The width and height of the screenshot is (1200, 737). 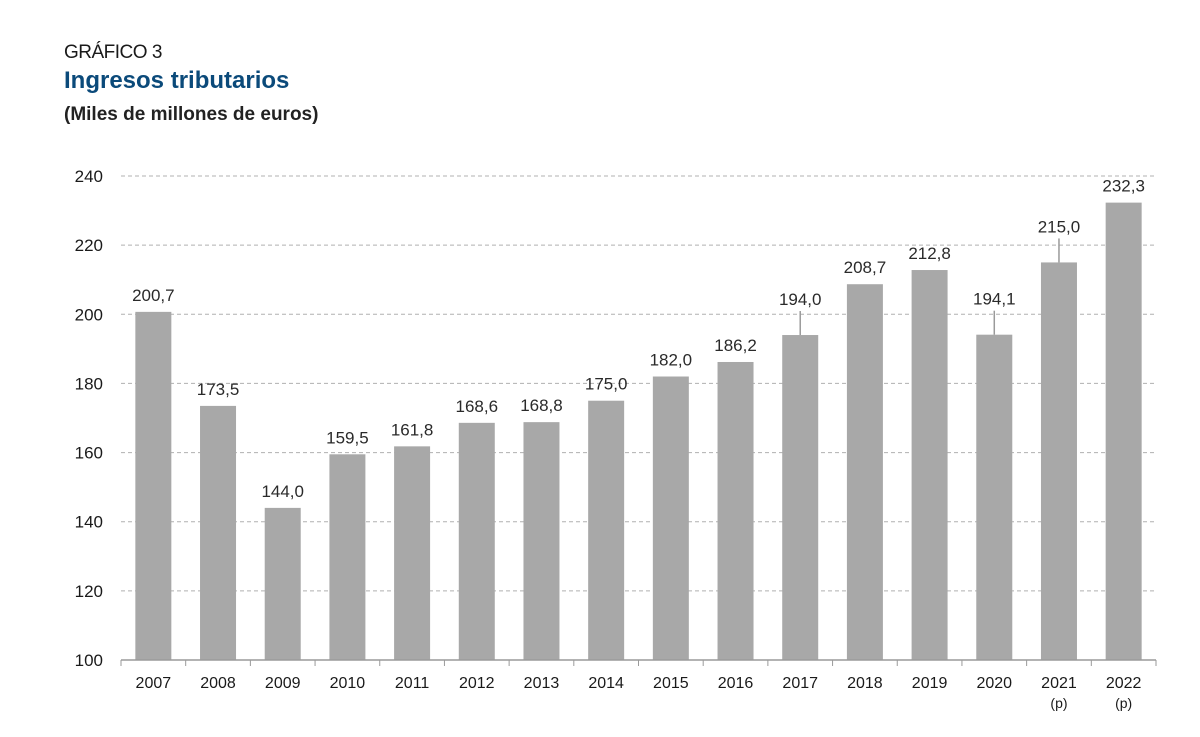 What do you see at coordinates (671, 683) in the screenshot?
I see `x-tick-label-2015: 2015` at bounding box center [671, 683].